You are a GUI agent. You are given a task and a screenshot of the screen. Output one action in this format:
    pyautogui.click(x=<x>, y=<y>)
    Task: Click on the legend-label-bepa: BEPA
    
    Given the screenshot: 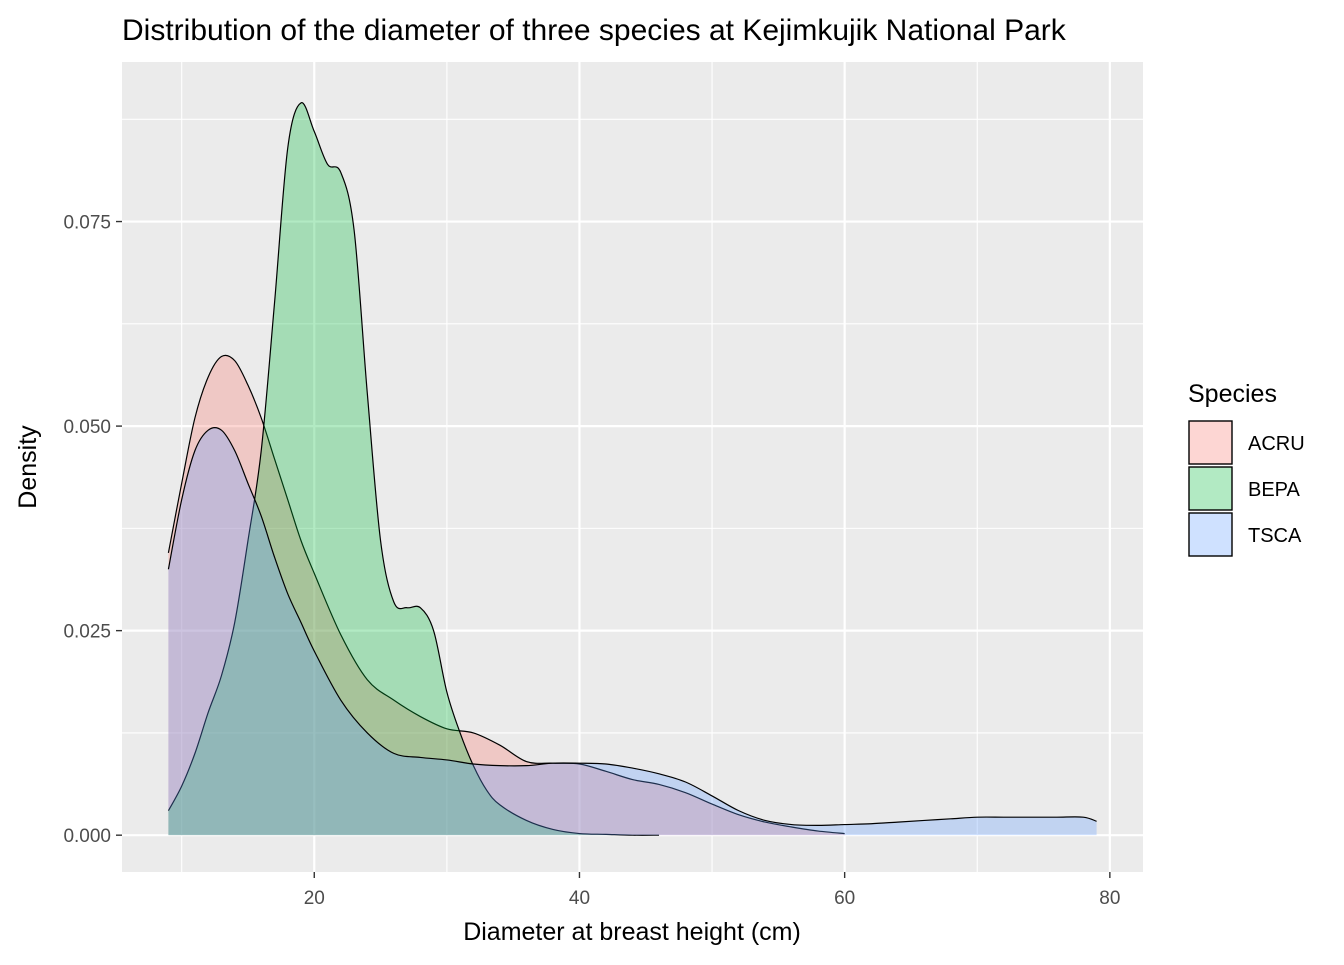 What is the action you would take?
    pyautogui.click(x=1274, y=490)
    